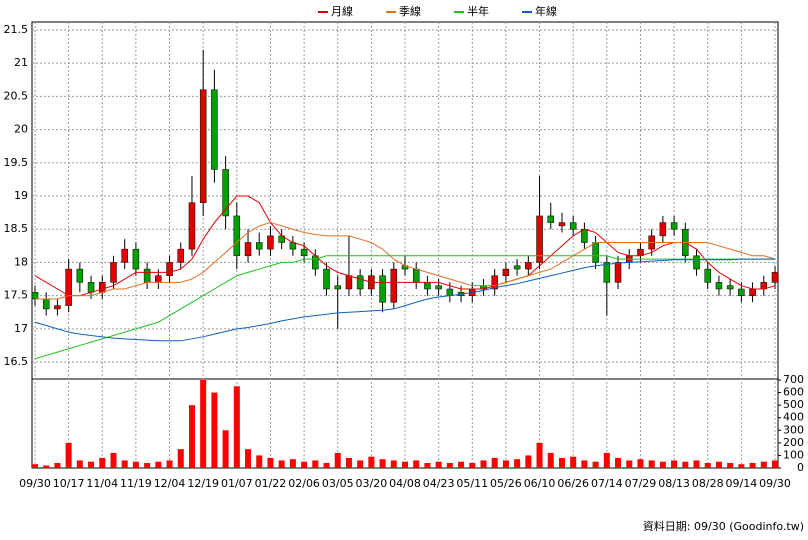 The height and width of the screenshot is (540, 808). I want to click on y-tick-label: 16.5, so click(16, 361).